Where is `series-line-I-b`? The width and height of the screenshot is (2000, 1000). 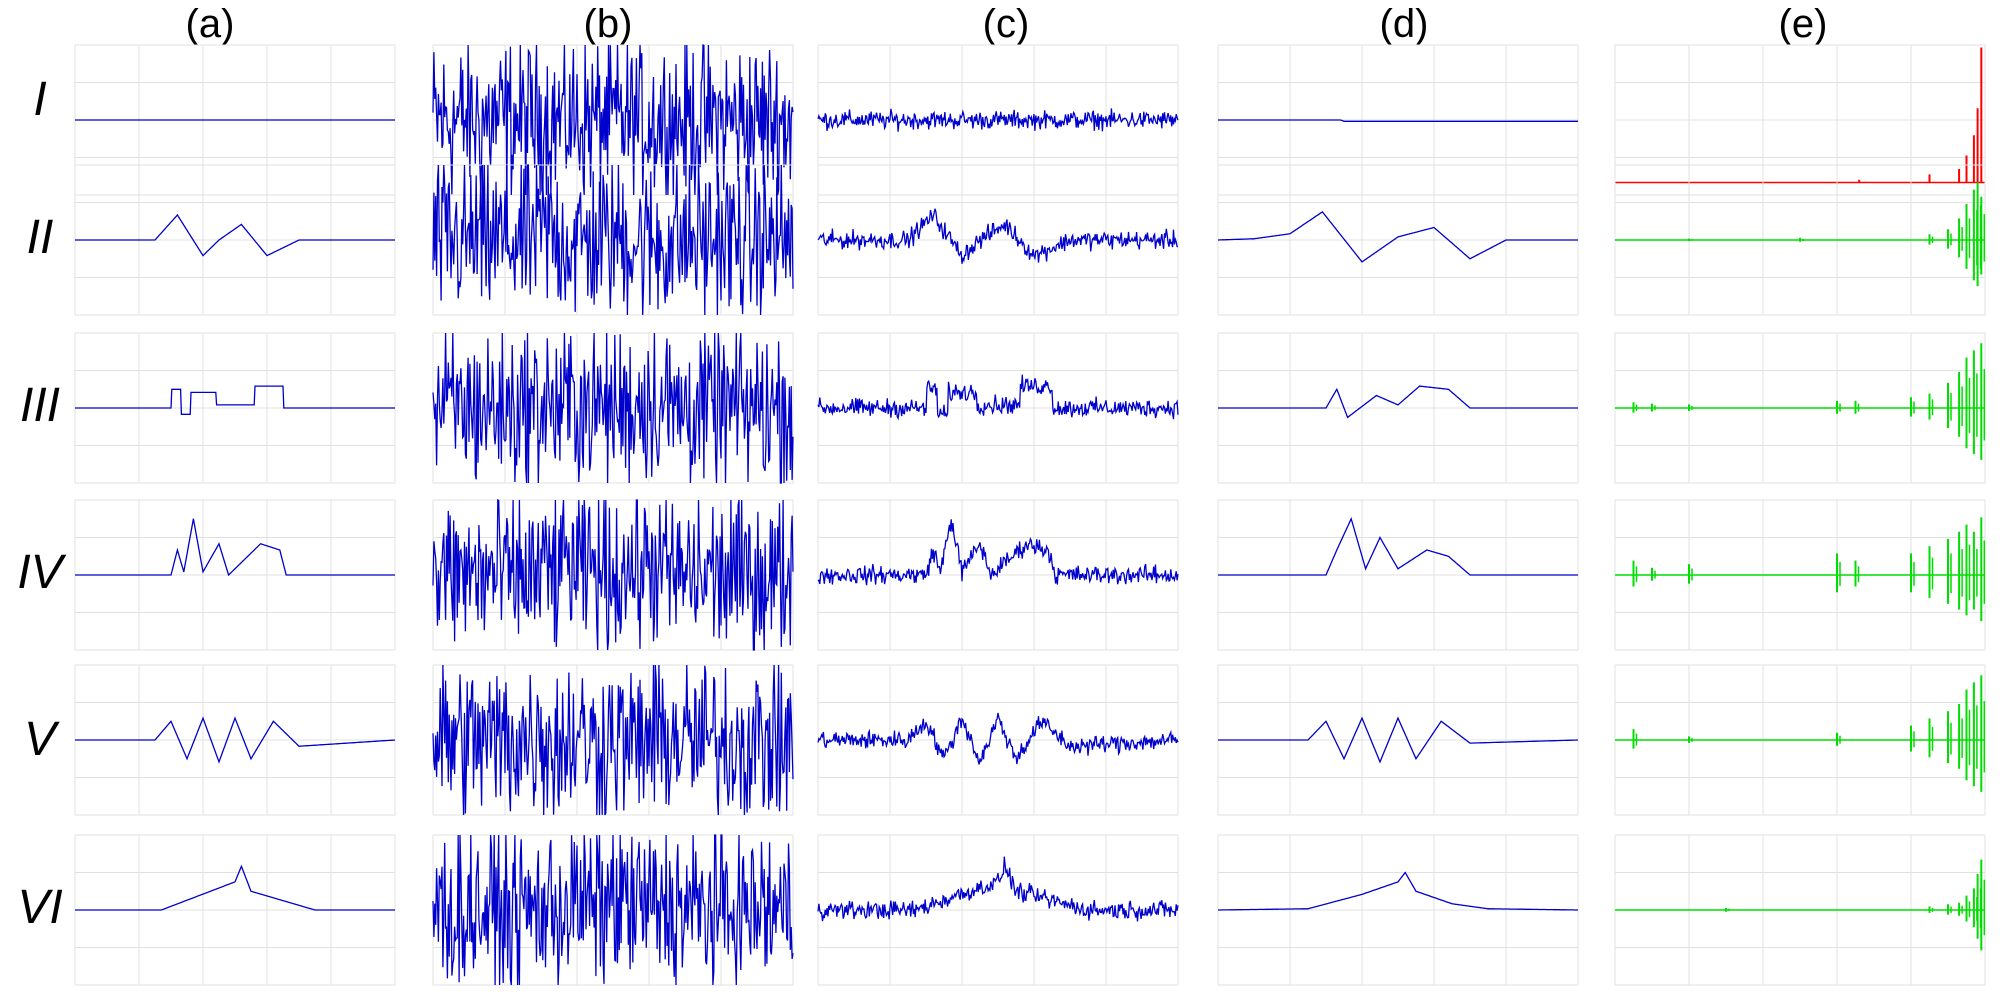
series-line-I-b is located at coordinates (613, 120).